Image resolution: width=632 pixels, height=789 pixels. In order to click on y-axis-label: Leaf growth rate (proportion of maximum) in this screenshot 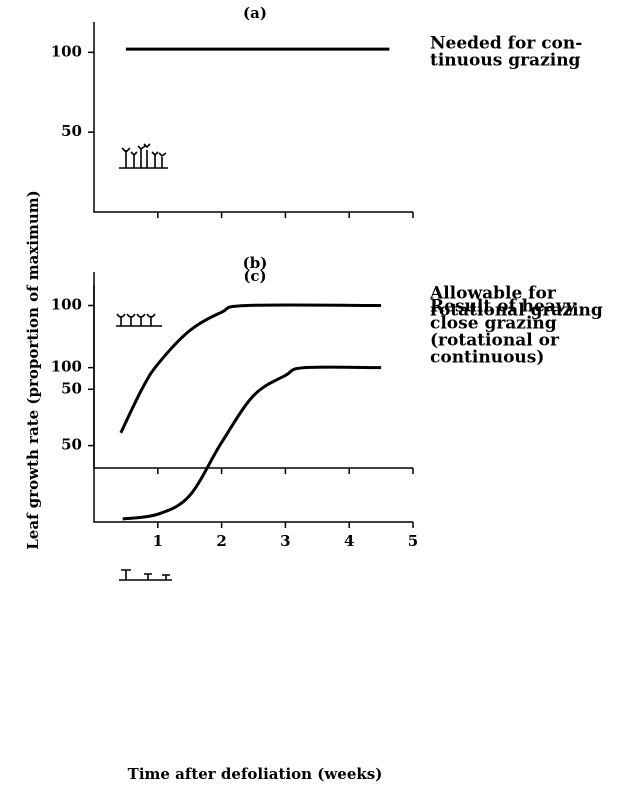, I will do `click(33, 369)`.